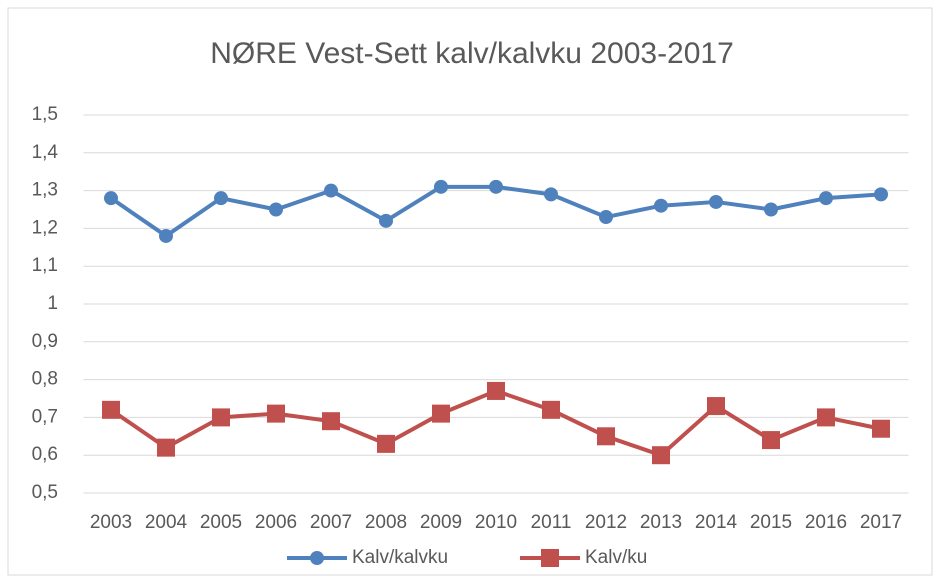  I want to click on x-tick-label: 2013, so click(661, 522).